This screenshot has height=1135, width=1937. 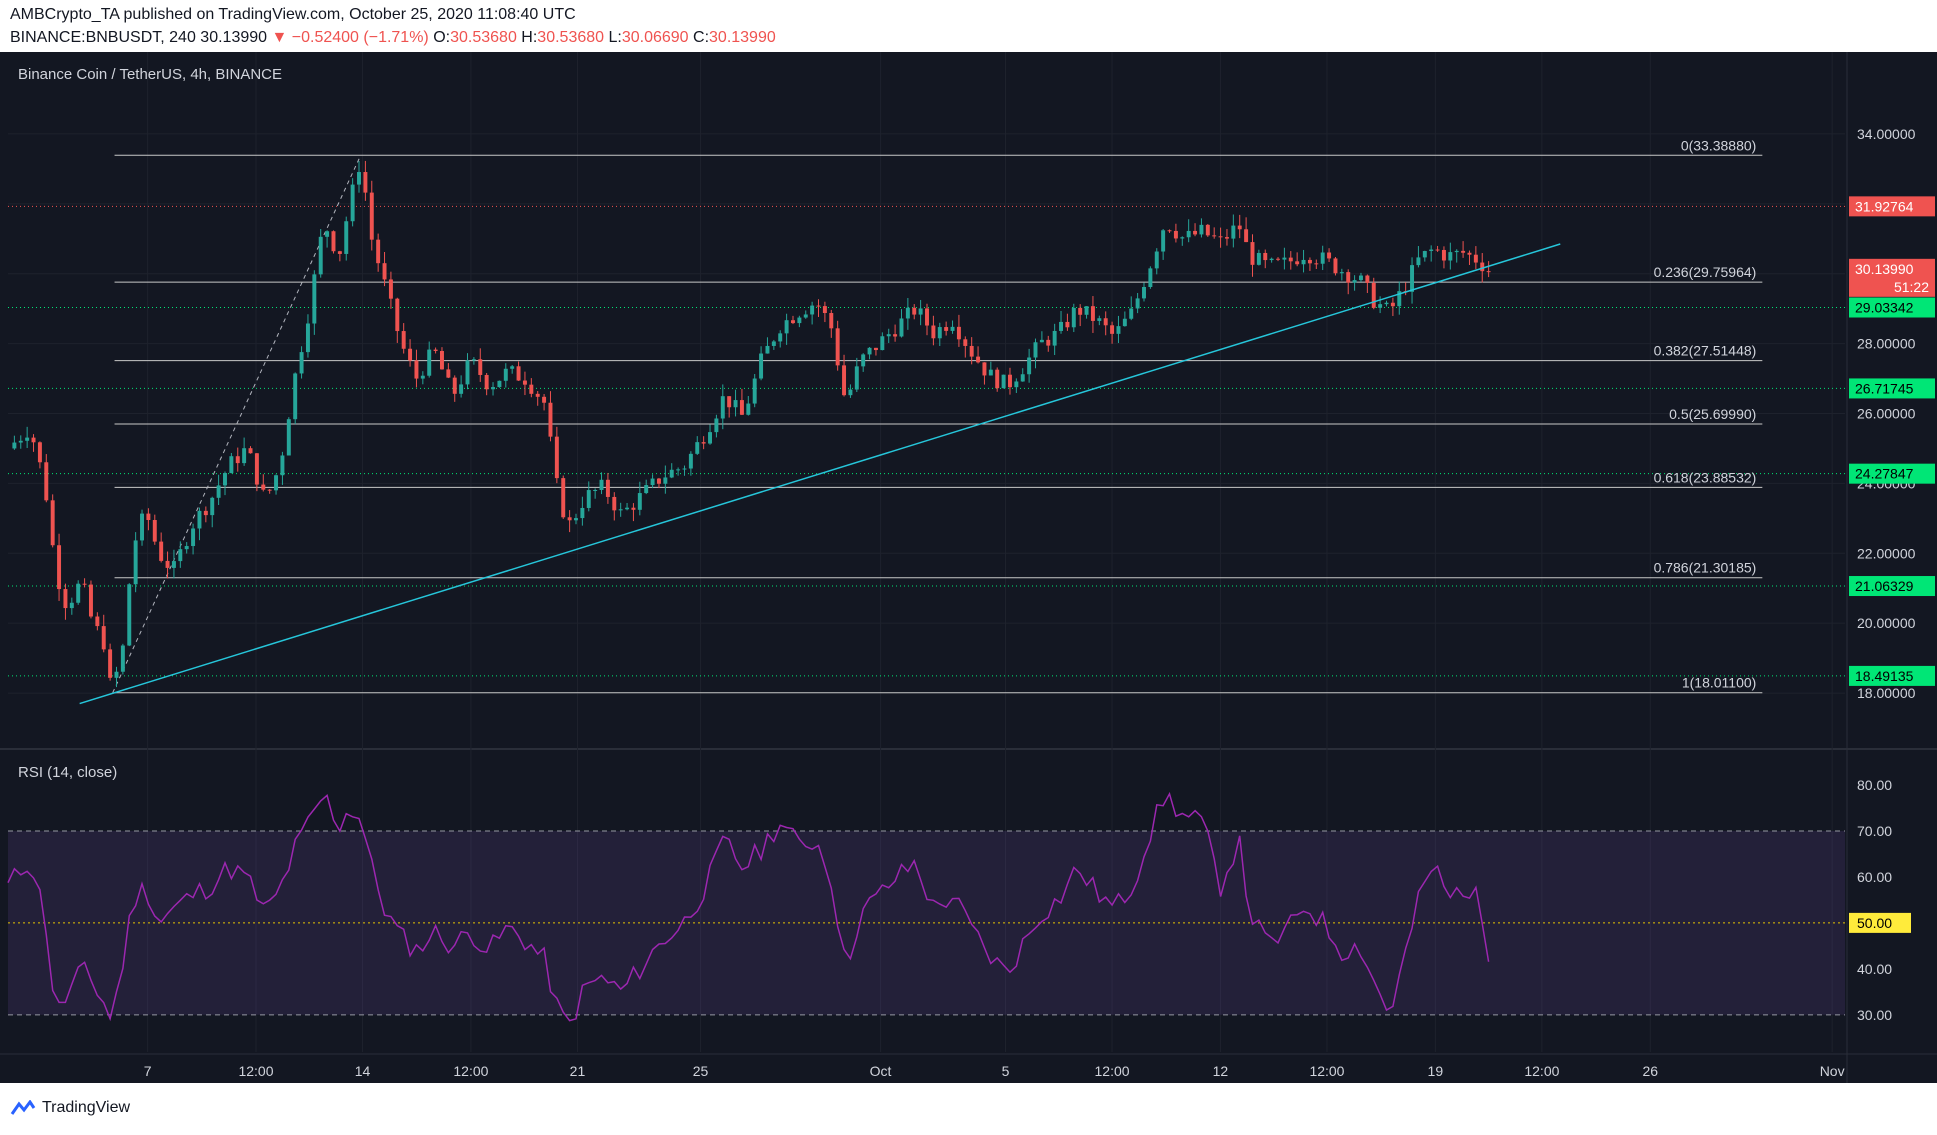 What do you see at coordinates (1719, 145) in the screenshot?
I see `fib-level-label: 0(33.38880)` at bounding box center [1719, 145].